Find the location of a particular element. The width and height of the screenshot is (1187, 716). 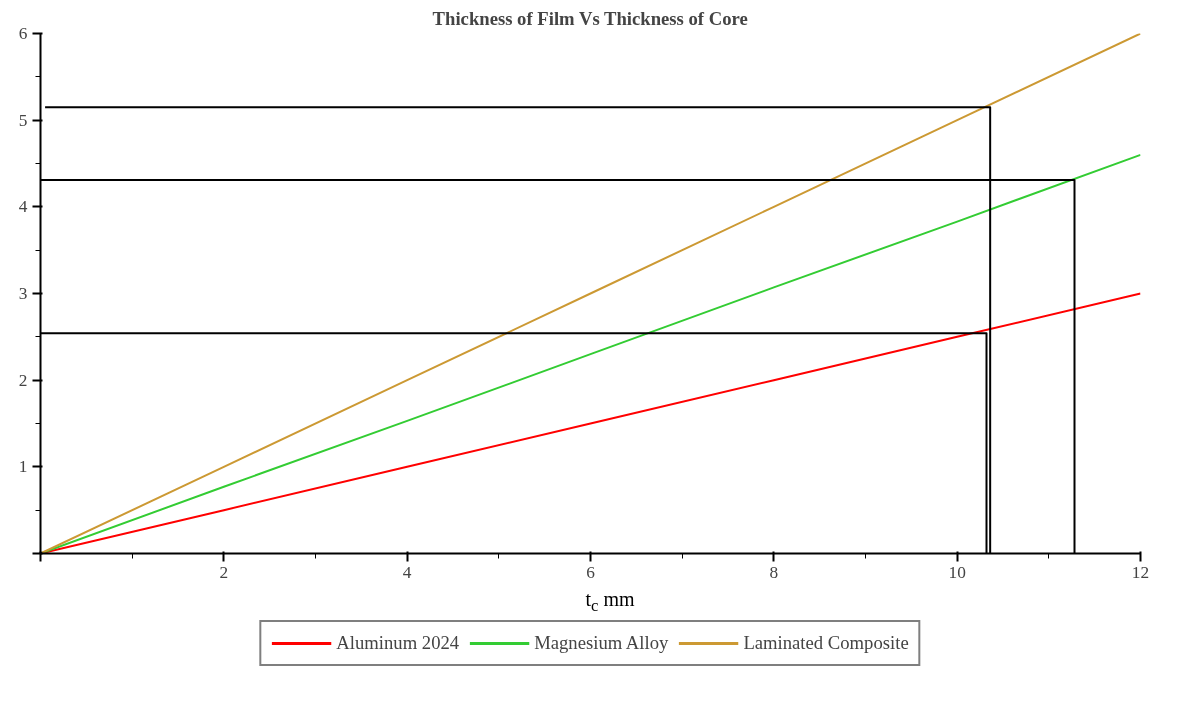

y-tick-label: 5 is located at coordinates (23, 120).